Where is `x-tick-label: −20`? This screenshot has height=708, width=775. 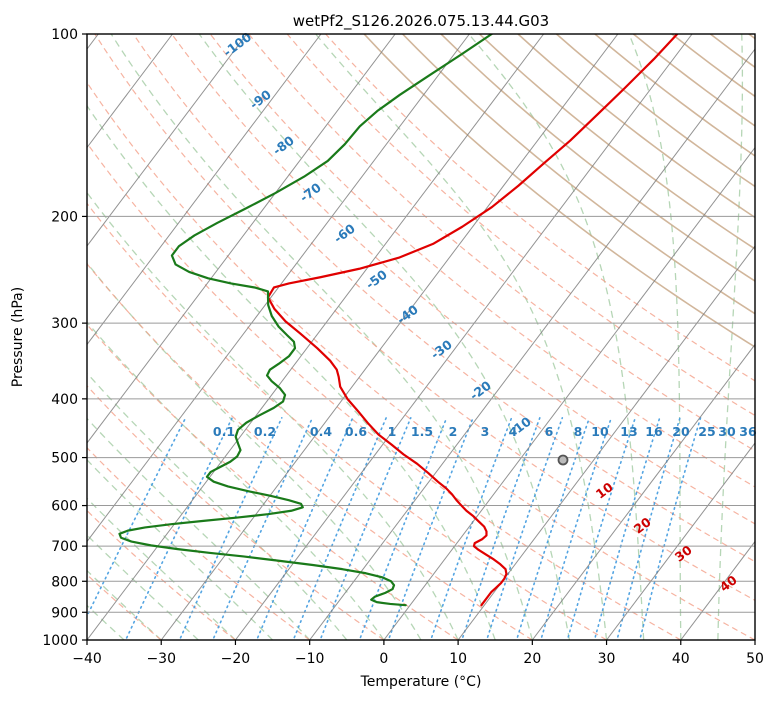
x-tick-label: −20 is located at coordinates (236, 659).